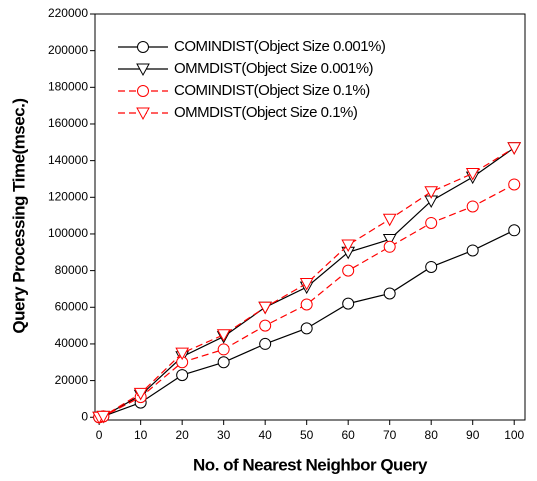  What do you see at coordinates (280, 46) in the screenshot?
I see `legend-label: COMINDIST(Object Size 0.001%)` at bounding box center [280, 46].